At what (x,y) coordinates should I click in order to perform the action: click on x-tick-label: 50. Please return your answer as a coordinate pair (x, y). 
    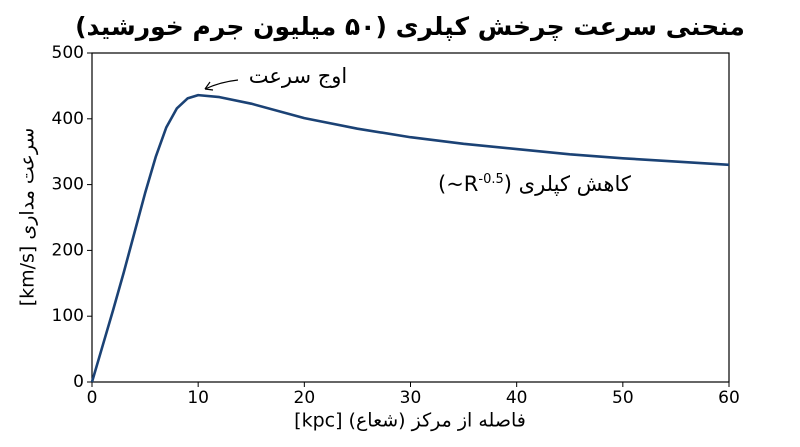
    Looking at the image, I should click on (623, 398).